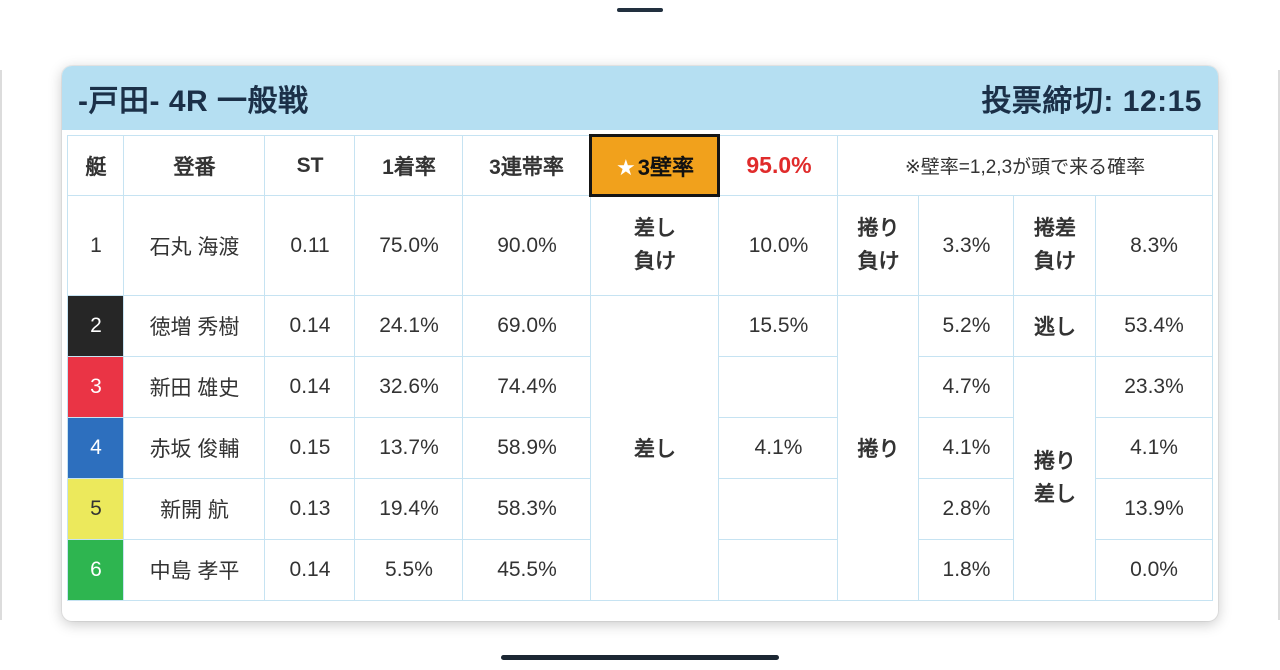  What do you see at coordinates (966, 245) in the screenshot?
I see `kimarite-makuri-lose-value: 3.3%` at bounding box center [966, 245].